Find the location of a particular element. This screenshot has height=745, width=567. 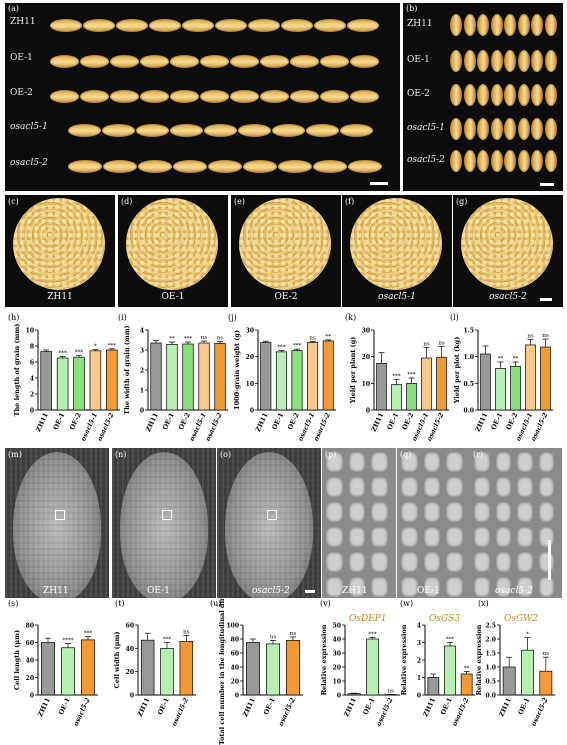

y-tick-label: 4 is located at coordinates (419, 626).